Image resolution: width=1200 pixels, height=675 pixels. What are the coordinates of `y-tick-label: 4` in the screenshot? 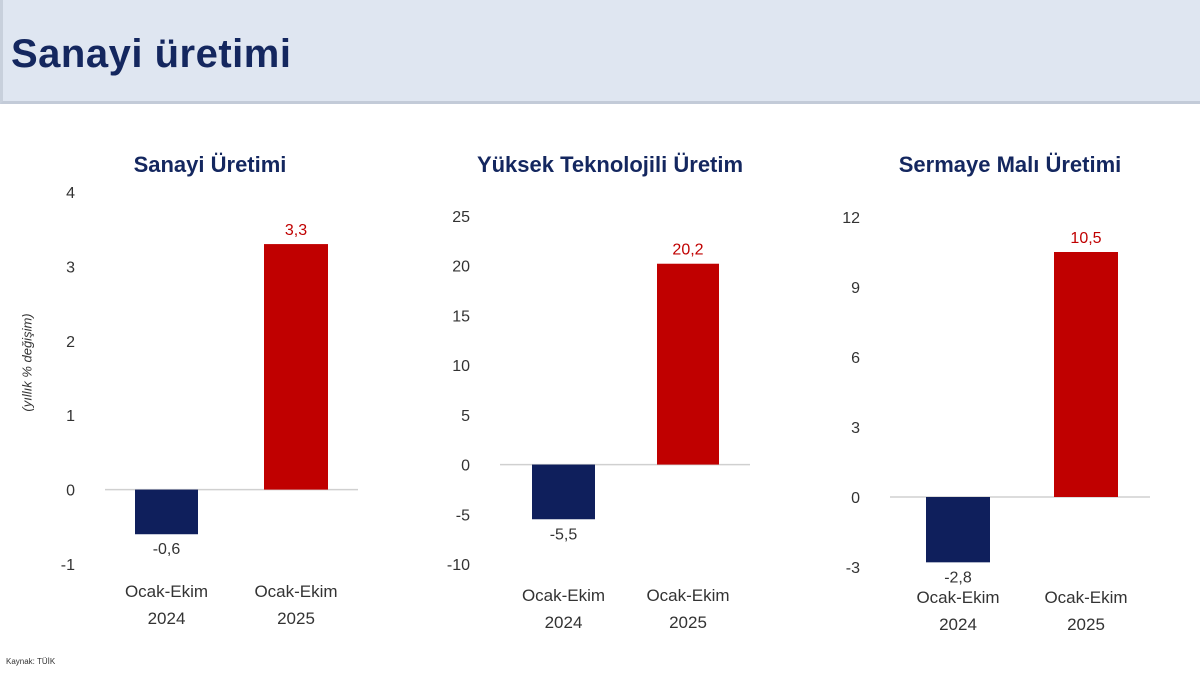 It's located at (70, 193).